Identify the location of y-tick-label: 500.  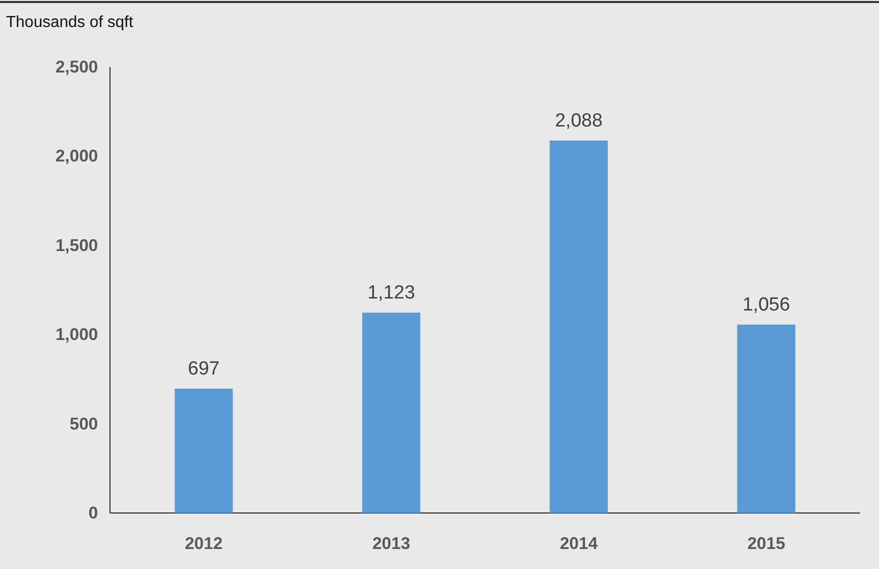
(84, 424).